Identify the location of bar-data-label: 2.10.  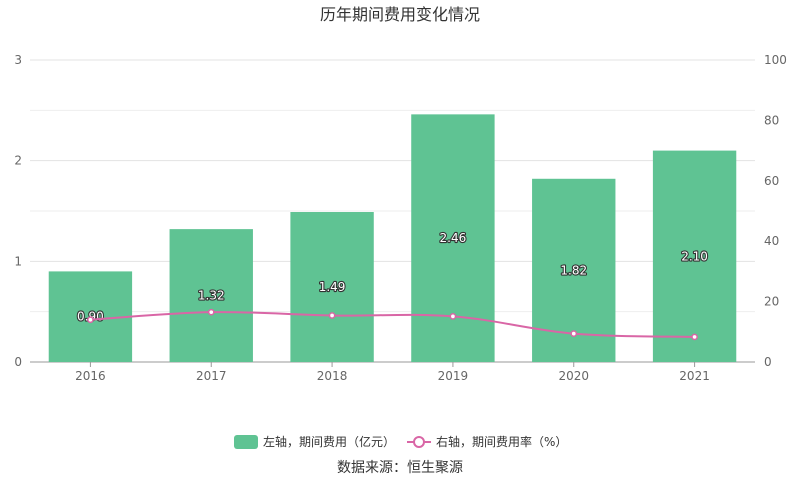
(694, 256).